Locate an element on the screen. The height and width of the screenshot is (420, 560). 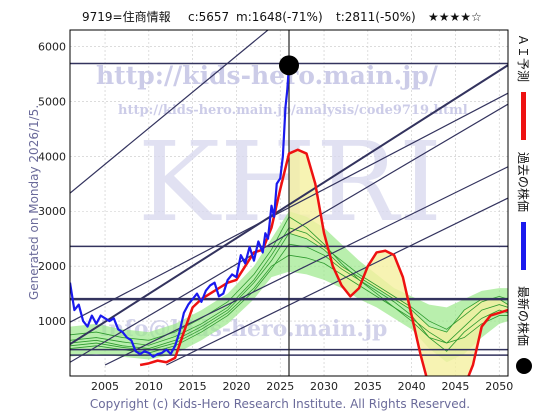
x-tick-label-9: 2050 is located at coordinates (499, 386).